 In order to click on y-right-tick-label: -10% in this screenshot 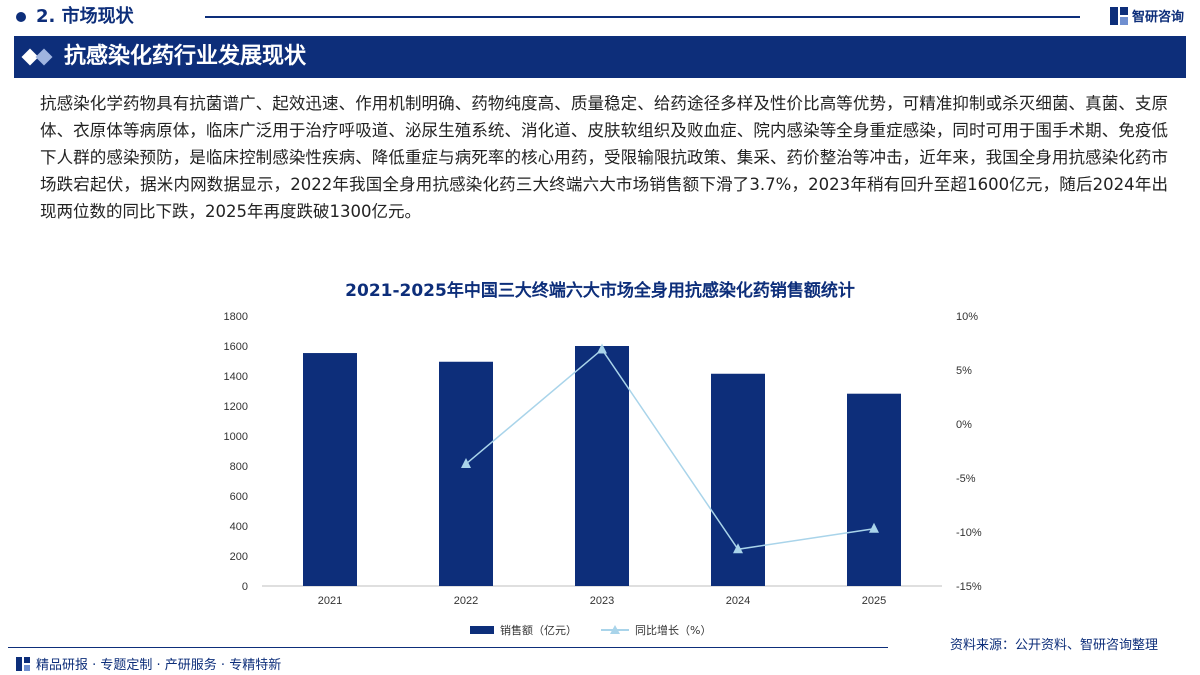, I will do `click(969, 533)`.